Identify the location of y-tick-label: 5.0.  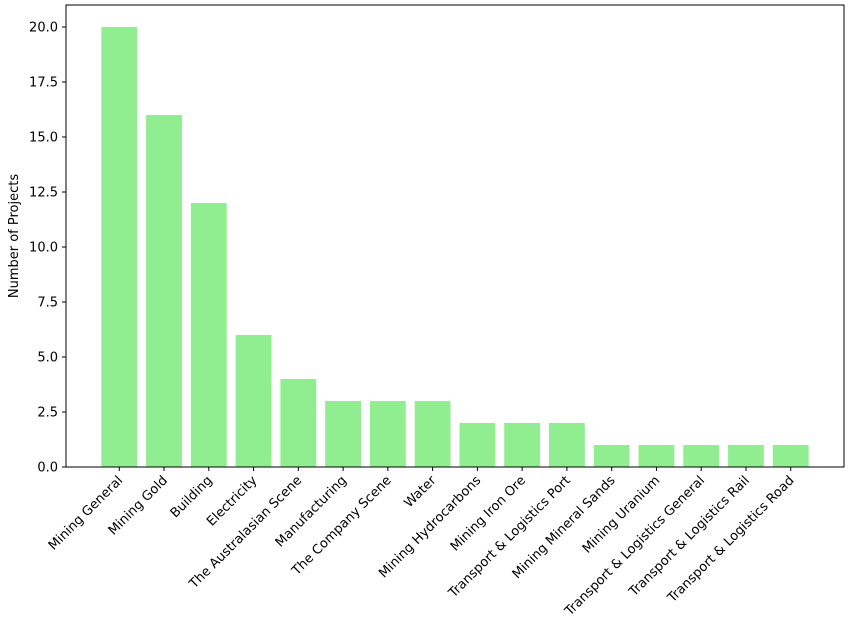
(47, 358).